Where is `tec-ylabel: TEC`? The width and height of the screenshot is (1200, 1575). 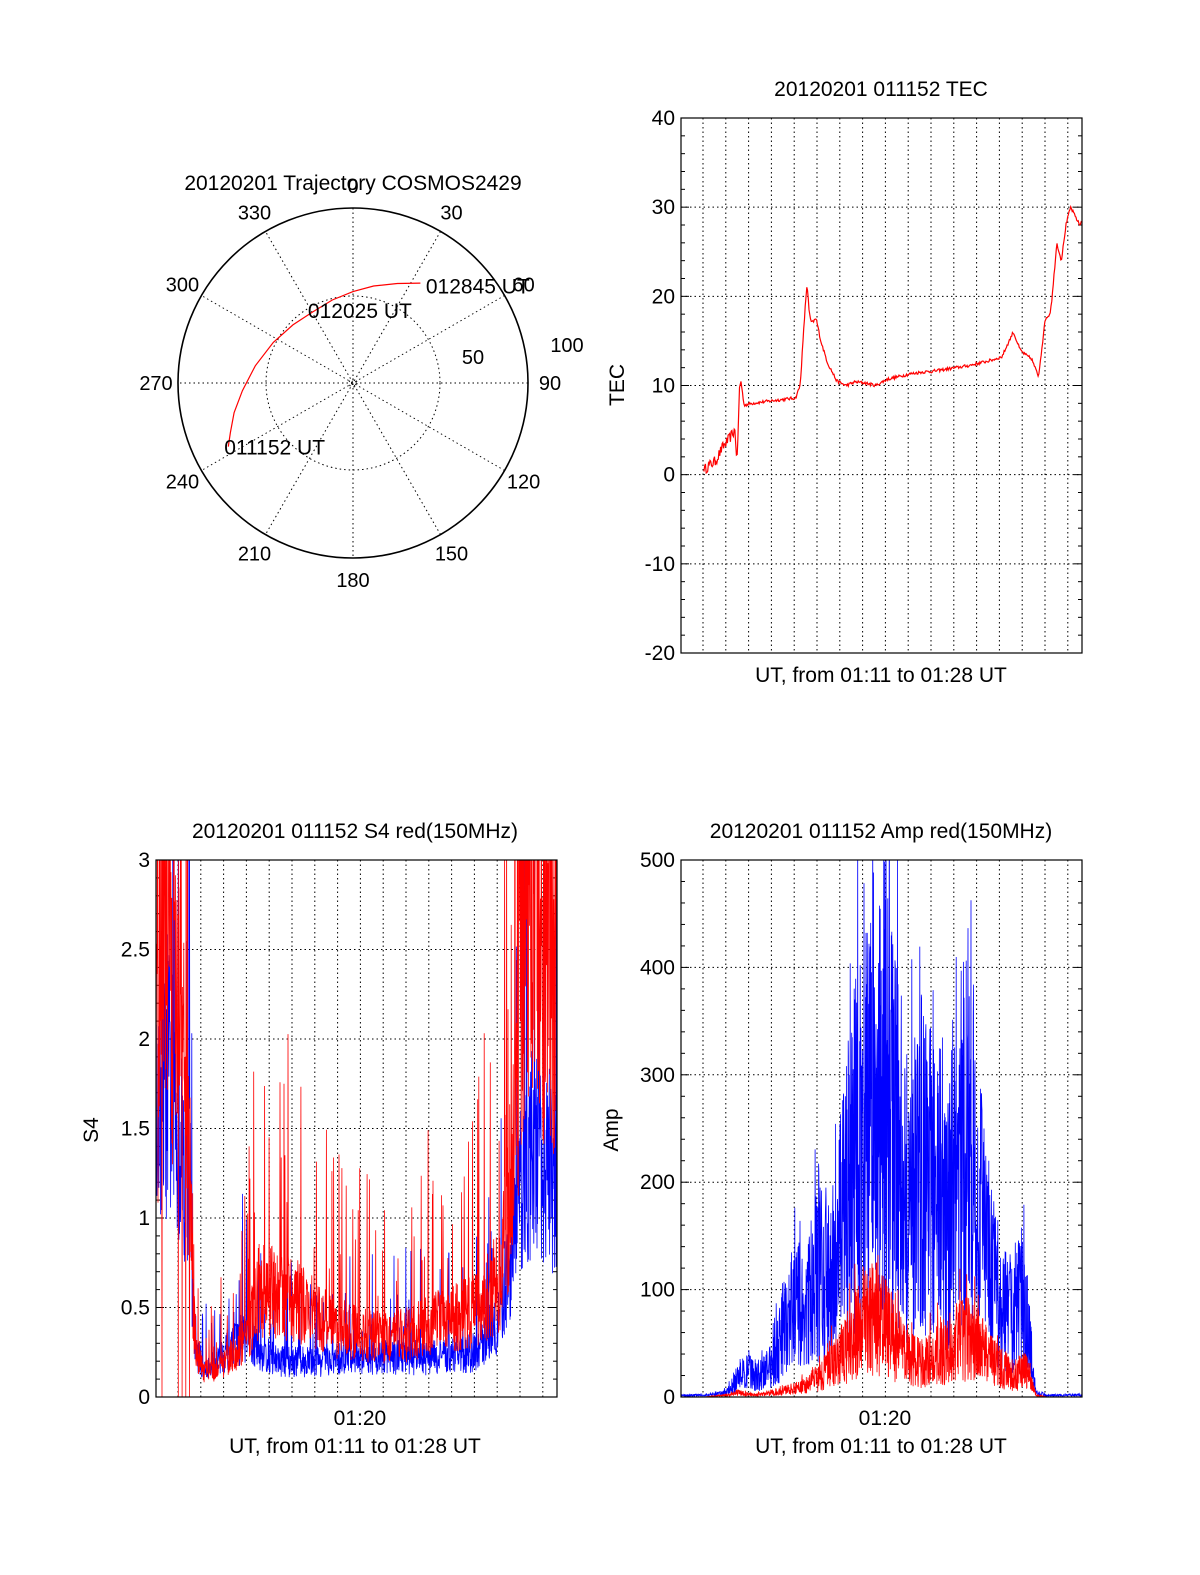
tec-ylabel: TEC is located at coordinates (617, 385).